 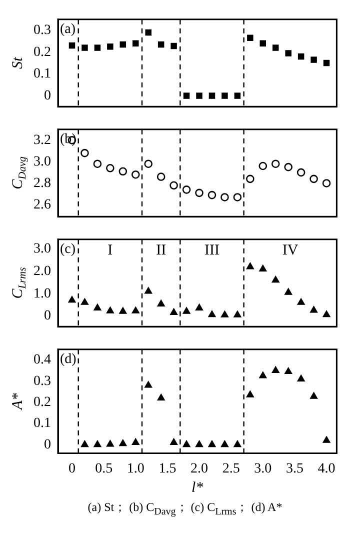 What do you see at coordinates (135, 468) in the screenshot?
I see `x-tick-label: 1.0` at bounding box center [135, 468].